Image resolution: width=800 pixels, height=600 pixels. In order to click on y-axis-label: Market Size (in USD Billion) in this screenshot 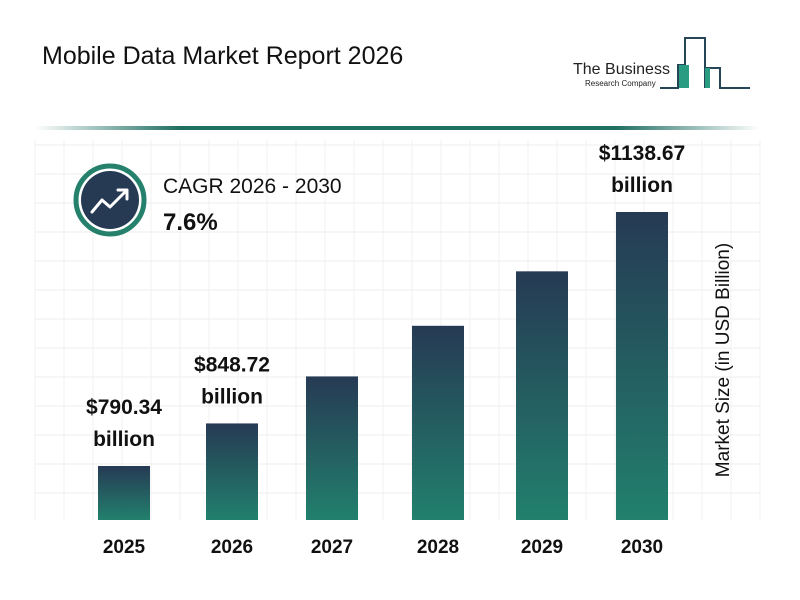, I will do `click(723, 360)`.